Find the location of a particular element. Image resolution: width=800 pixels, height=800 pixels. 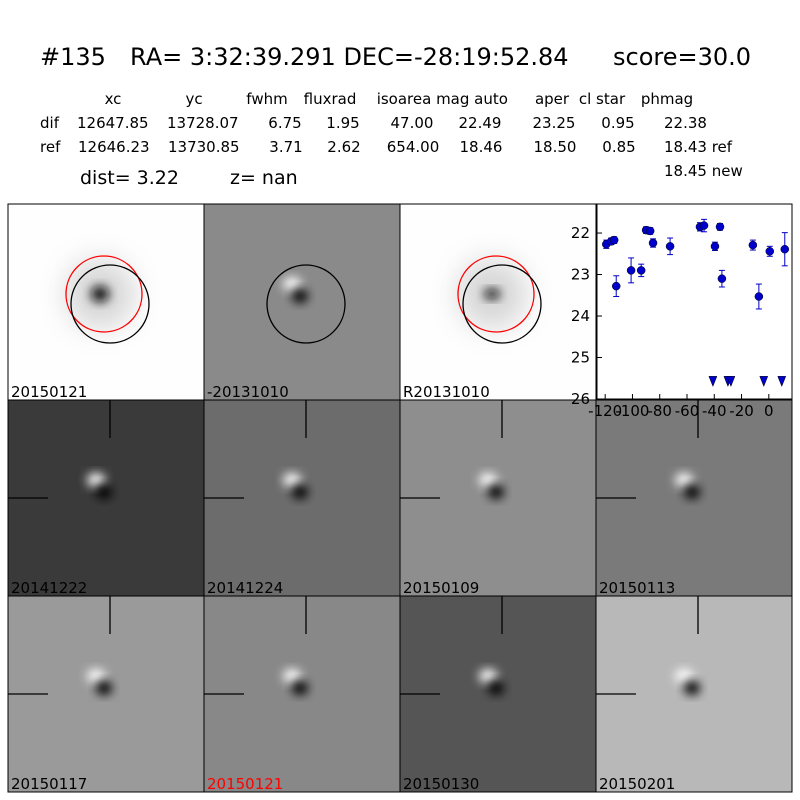

table-cell: 13728.07 is located at coordinates (203, 123).